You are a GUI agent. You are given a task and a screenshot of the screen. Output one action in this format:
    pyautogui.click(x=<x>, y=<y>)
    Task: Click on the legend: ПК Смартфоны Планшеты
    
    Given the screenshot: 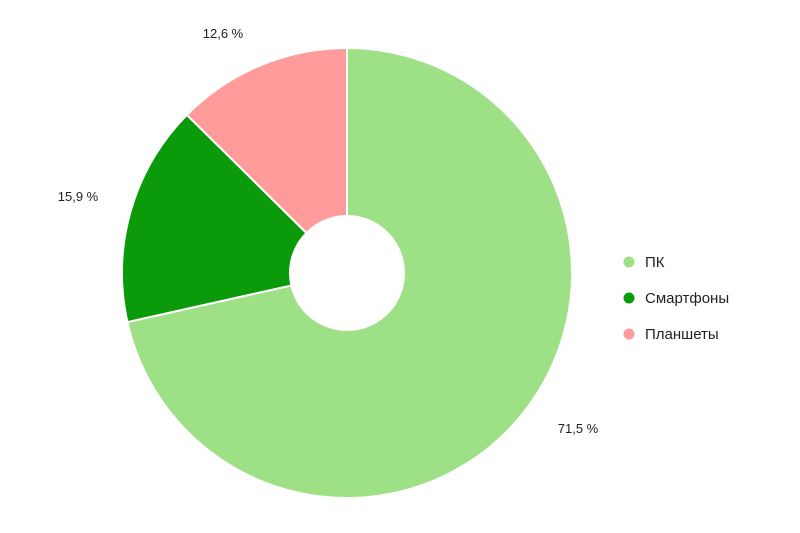 What is the action you would take?
    pyautogui.click(x=676, y=298)
    